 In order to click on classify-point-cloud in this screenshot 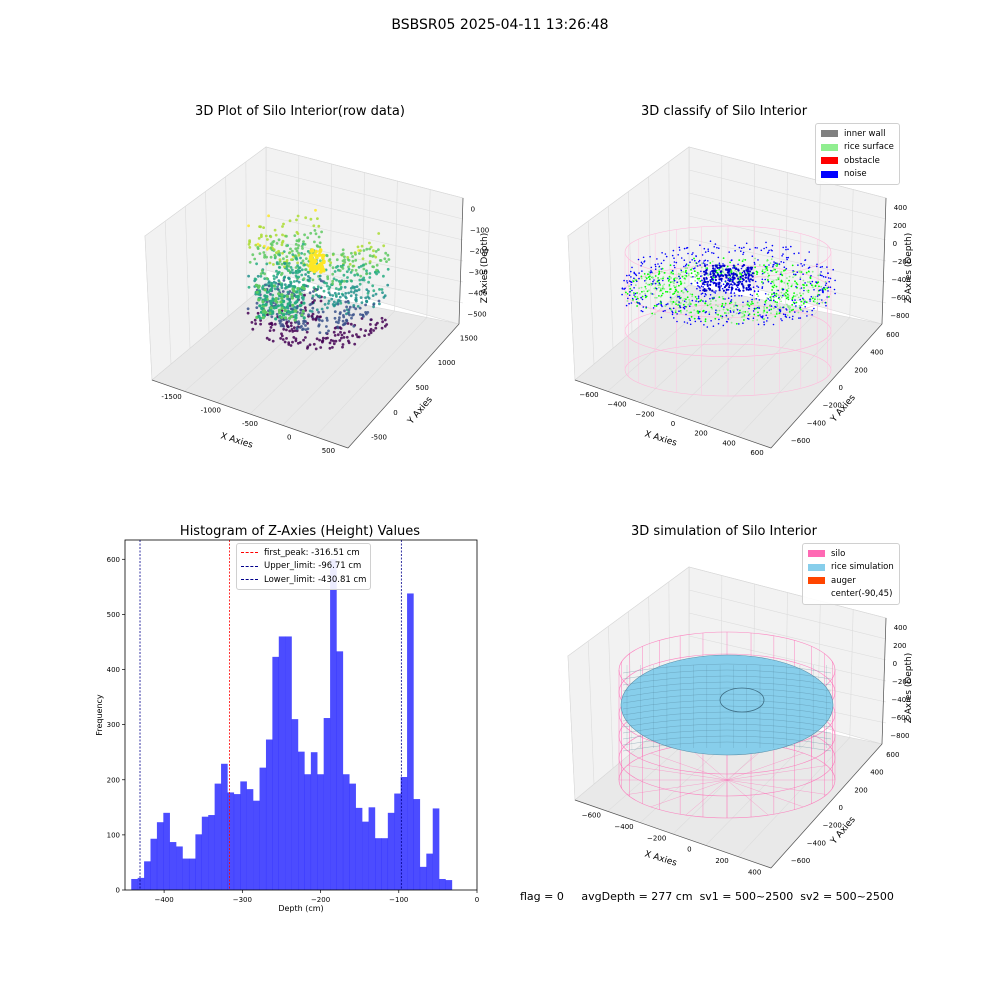, I will do `click(728, 311)`.